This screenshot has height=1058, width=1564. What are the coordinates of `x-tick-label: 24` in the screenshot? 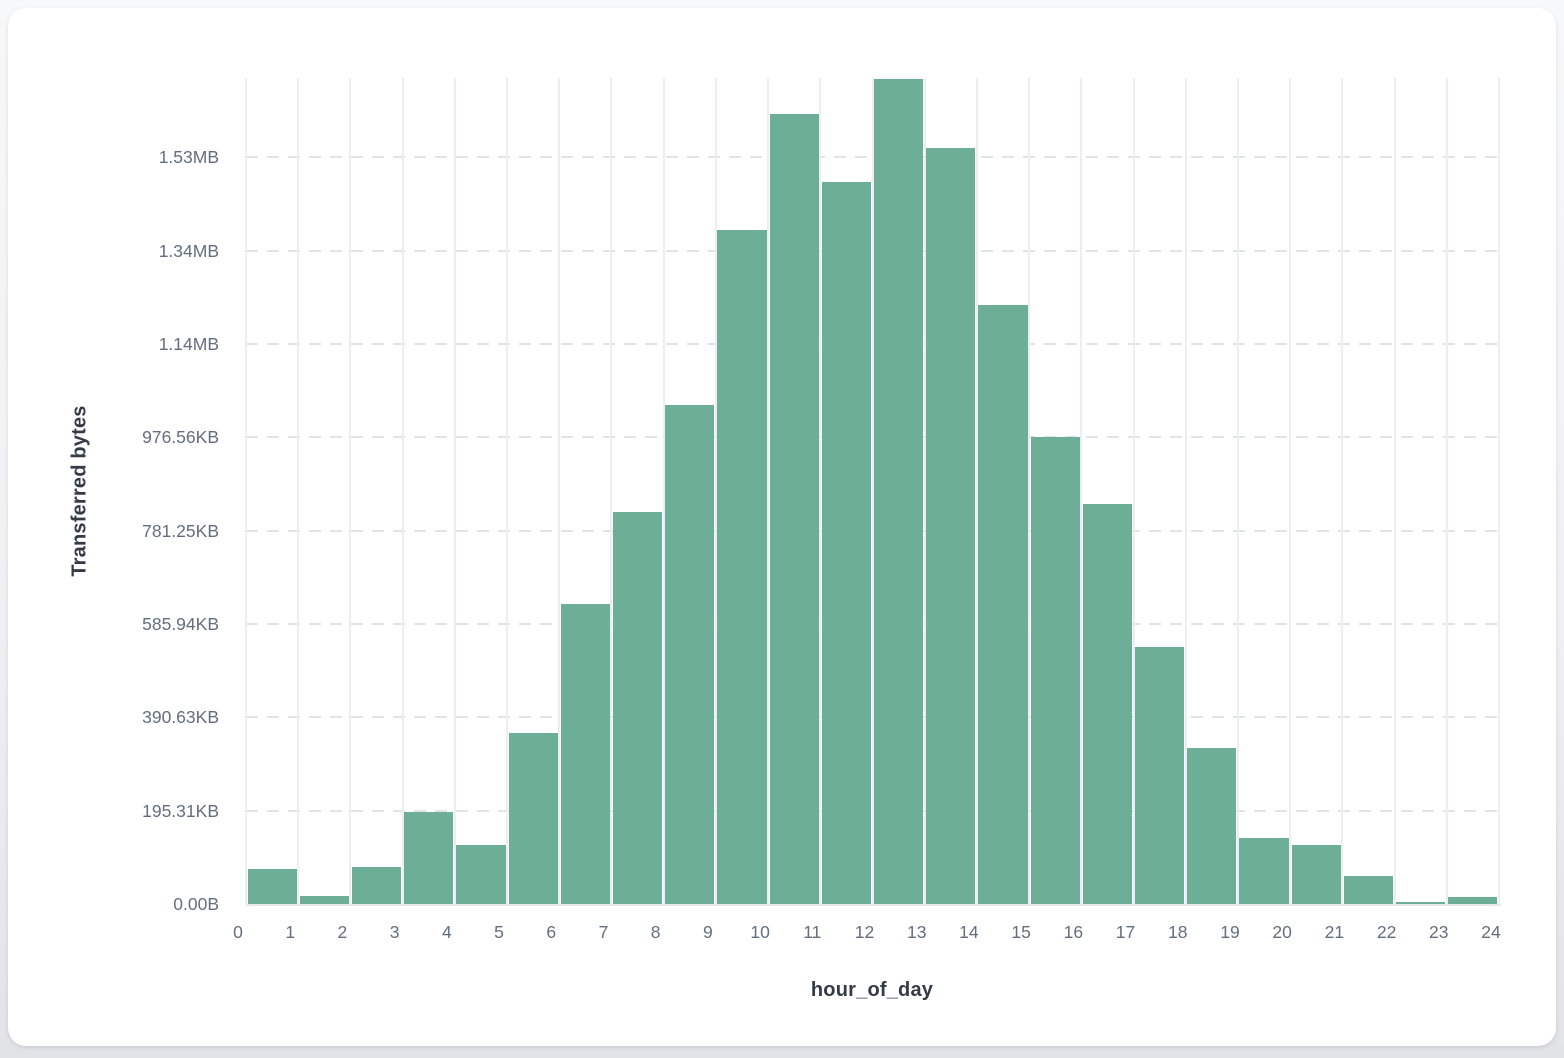 It's located at (1491, 932).